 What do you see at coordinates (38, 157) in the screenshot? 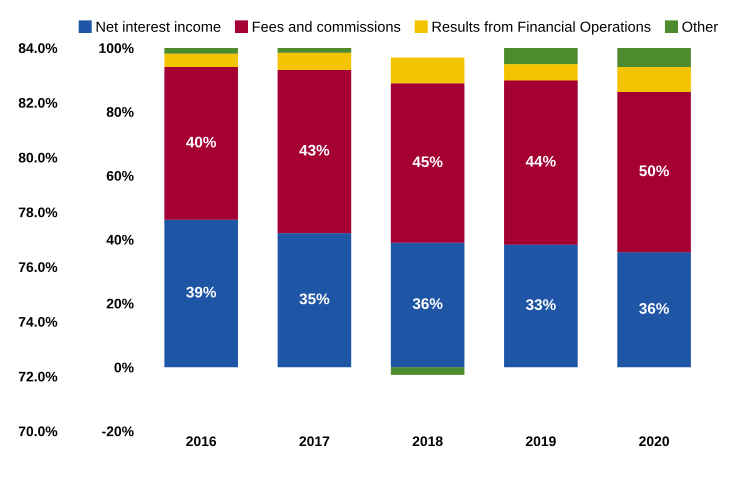
I see `y2-tick-label: 80.0%` at bounding box center [38, 157].